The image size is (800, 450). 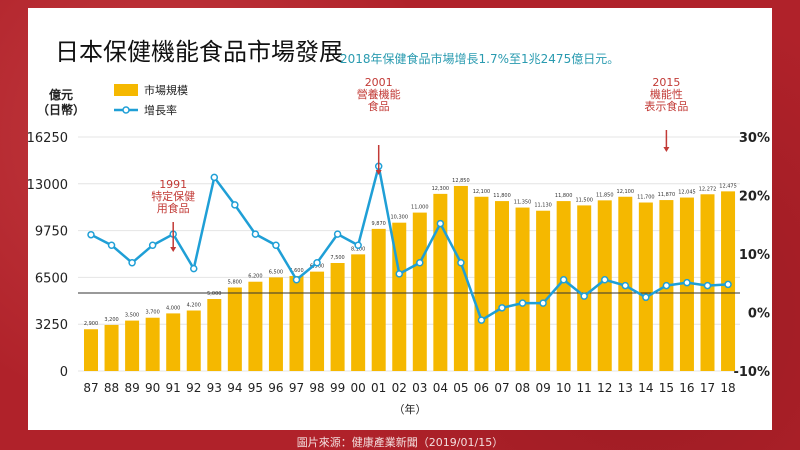 I want to click on bar-data-label: 5,000, so click(x=214, y=294).